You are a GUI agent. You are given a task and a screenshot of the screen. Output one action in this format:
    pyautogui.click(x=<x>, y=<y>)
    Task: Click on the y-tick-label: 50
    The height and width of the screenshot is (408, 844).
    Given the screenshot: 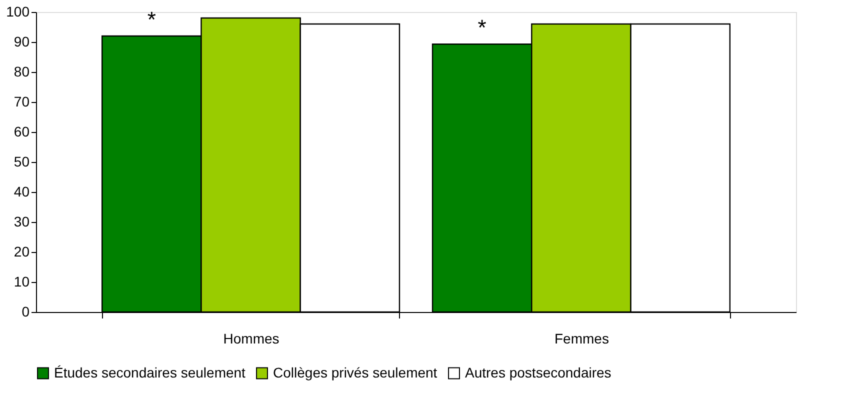 What is the action you would take?
    pyautogui.click(x=22, y=162)
    